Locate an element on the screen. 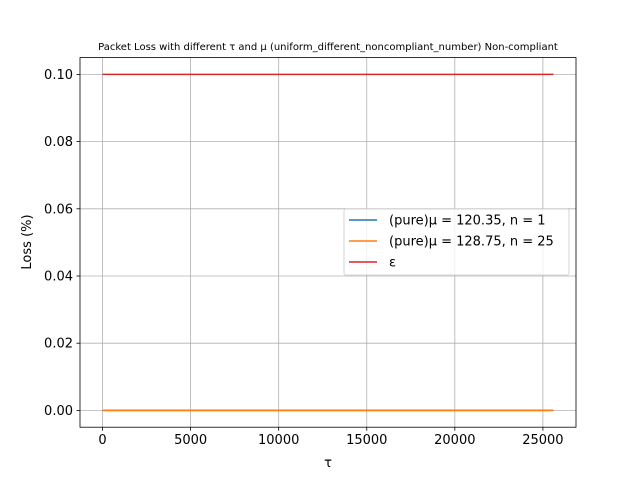  y-axis-label: Loss (%) is located at coordinates (27, 241).